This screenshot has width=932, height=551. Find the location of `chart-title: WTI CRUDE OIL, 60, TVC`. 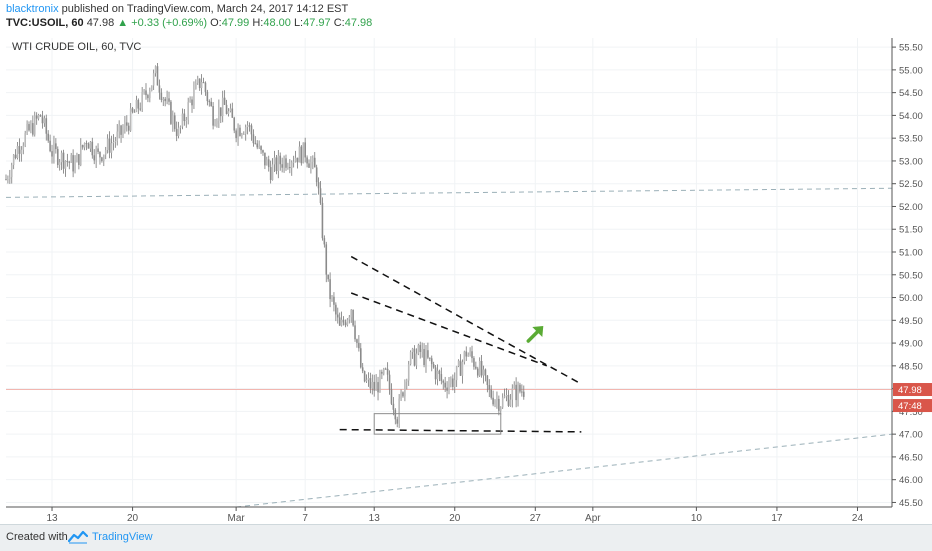

chart-title: WTI CRUDE OIL, 60, TVC is located at coordinates (76, 47).